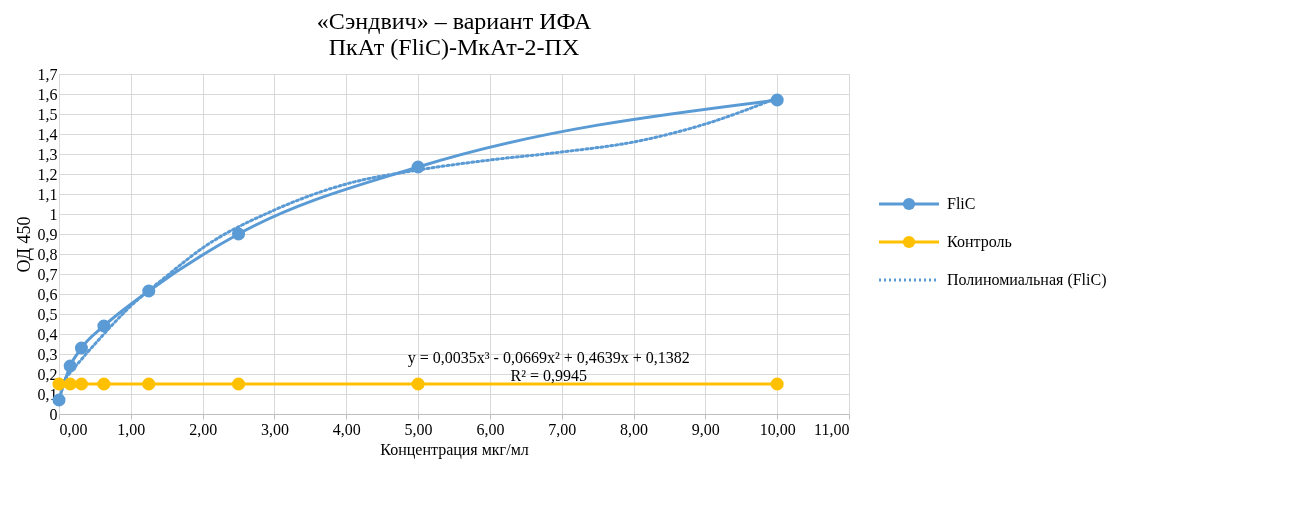 The height and width of the screenshot is (522, 1309). I want to click on y-tick-label: 0,8, so click(47, 254).